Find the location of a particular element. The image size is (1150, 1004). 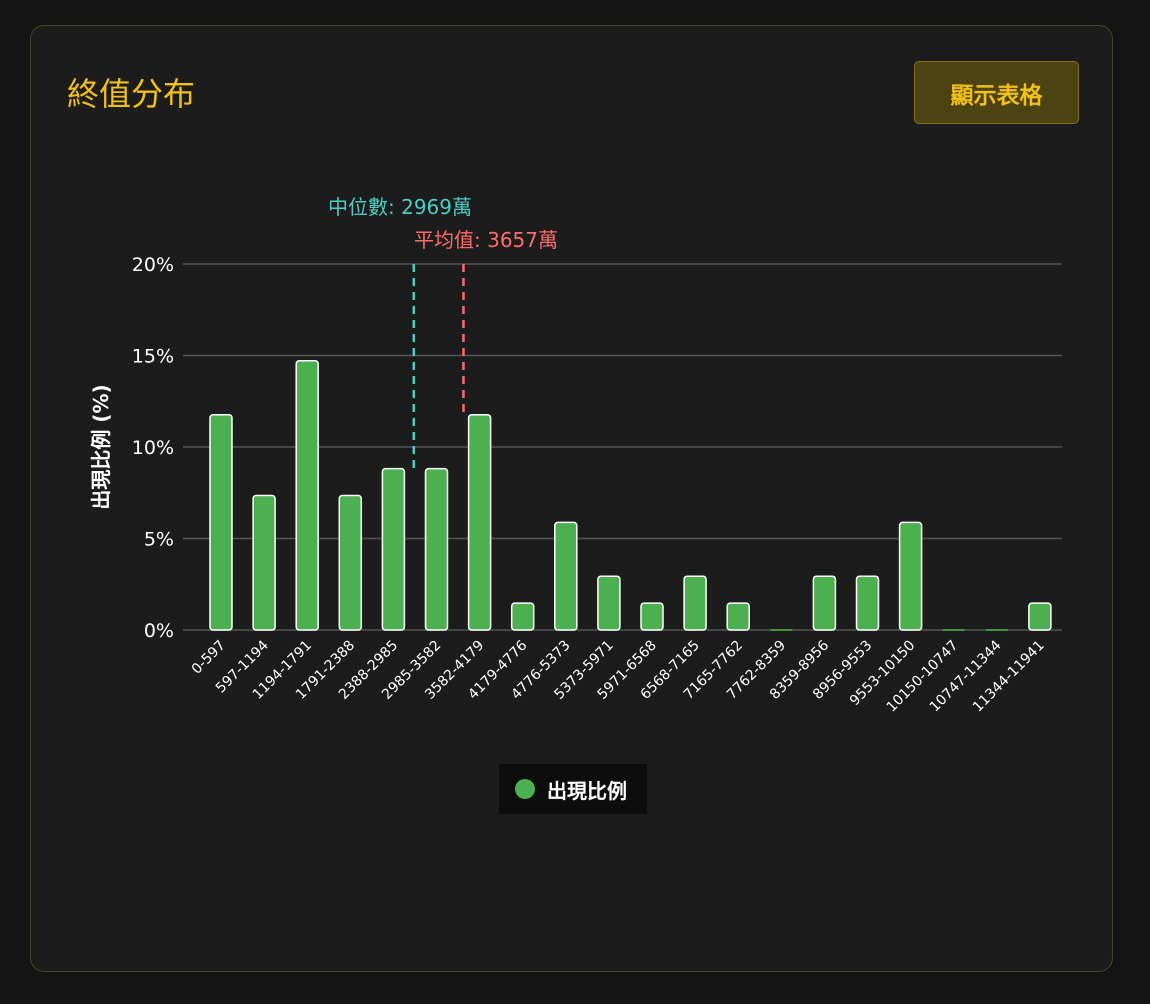

mean-label: 平均值: 3657萬 is located at coordinates (486, 240).